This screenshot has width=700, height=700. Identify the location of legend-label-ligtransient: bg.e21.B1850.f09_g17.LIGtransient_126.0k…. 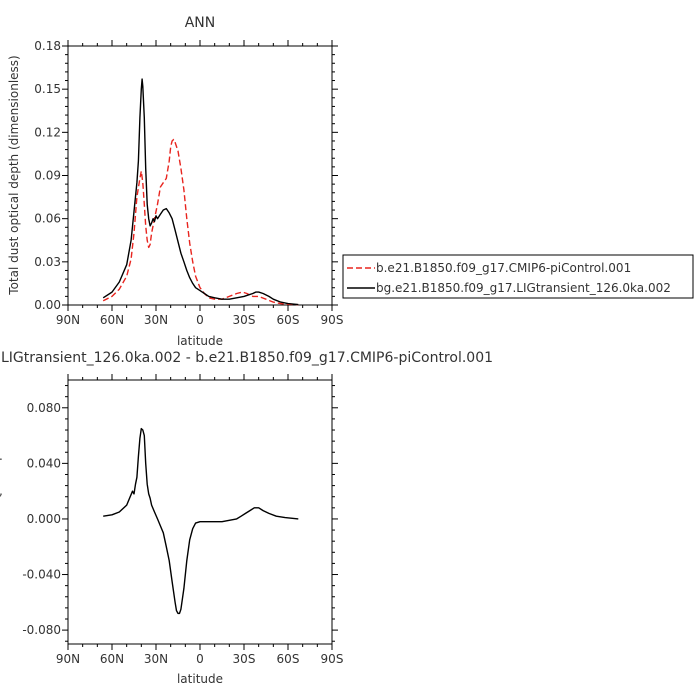
(523, 288).